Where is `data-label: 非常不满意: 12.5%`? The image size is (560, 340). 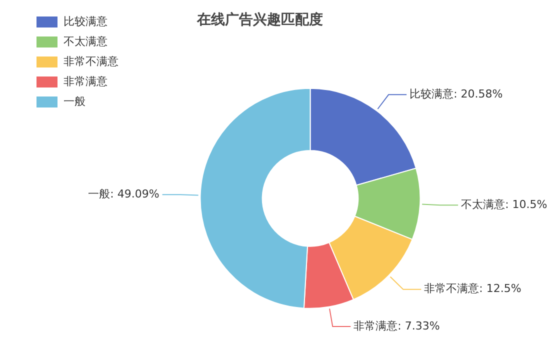 data-label: 非常不满意: 12.5% is located at coordinates (473, 289).